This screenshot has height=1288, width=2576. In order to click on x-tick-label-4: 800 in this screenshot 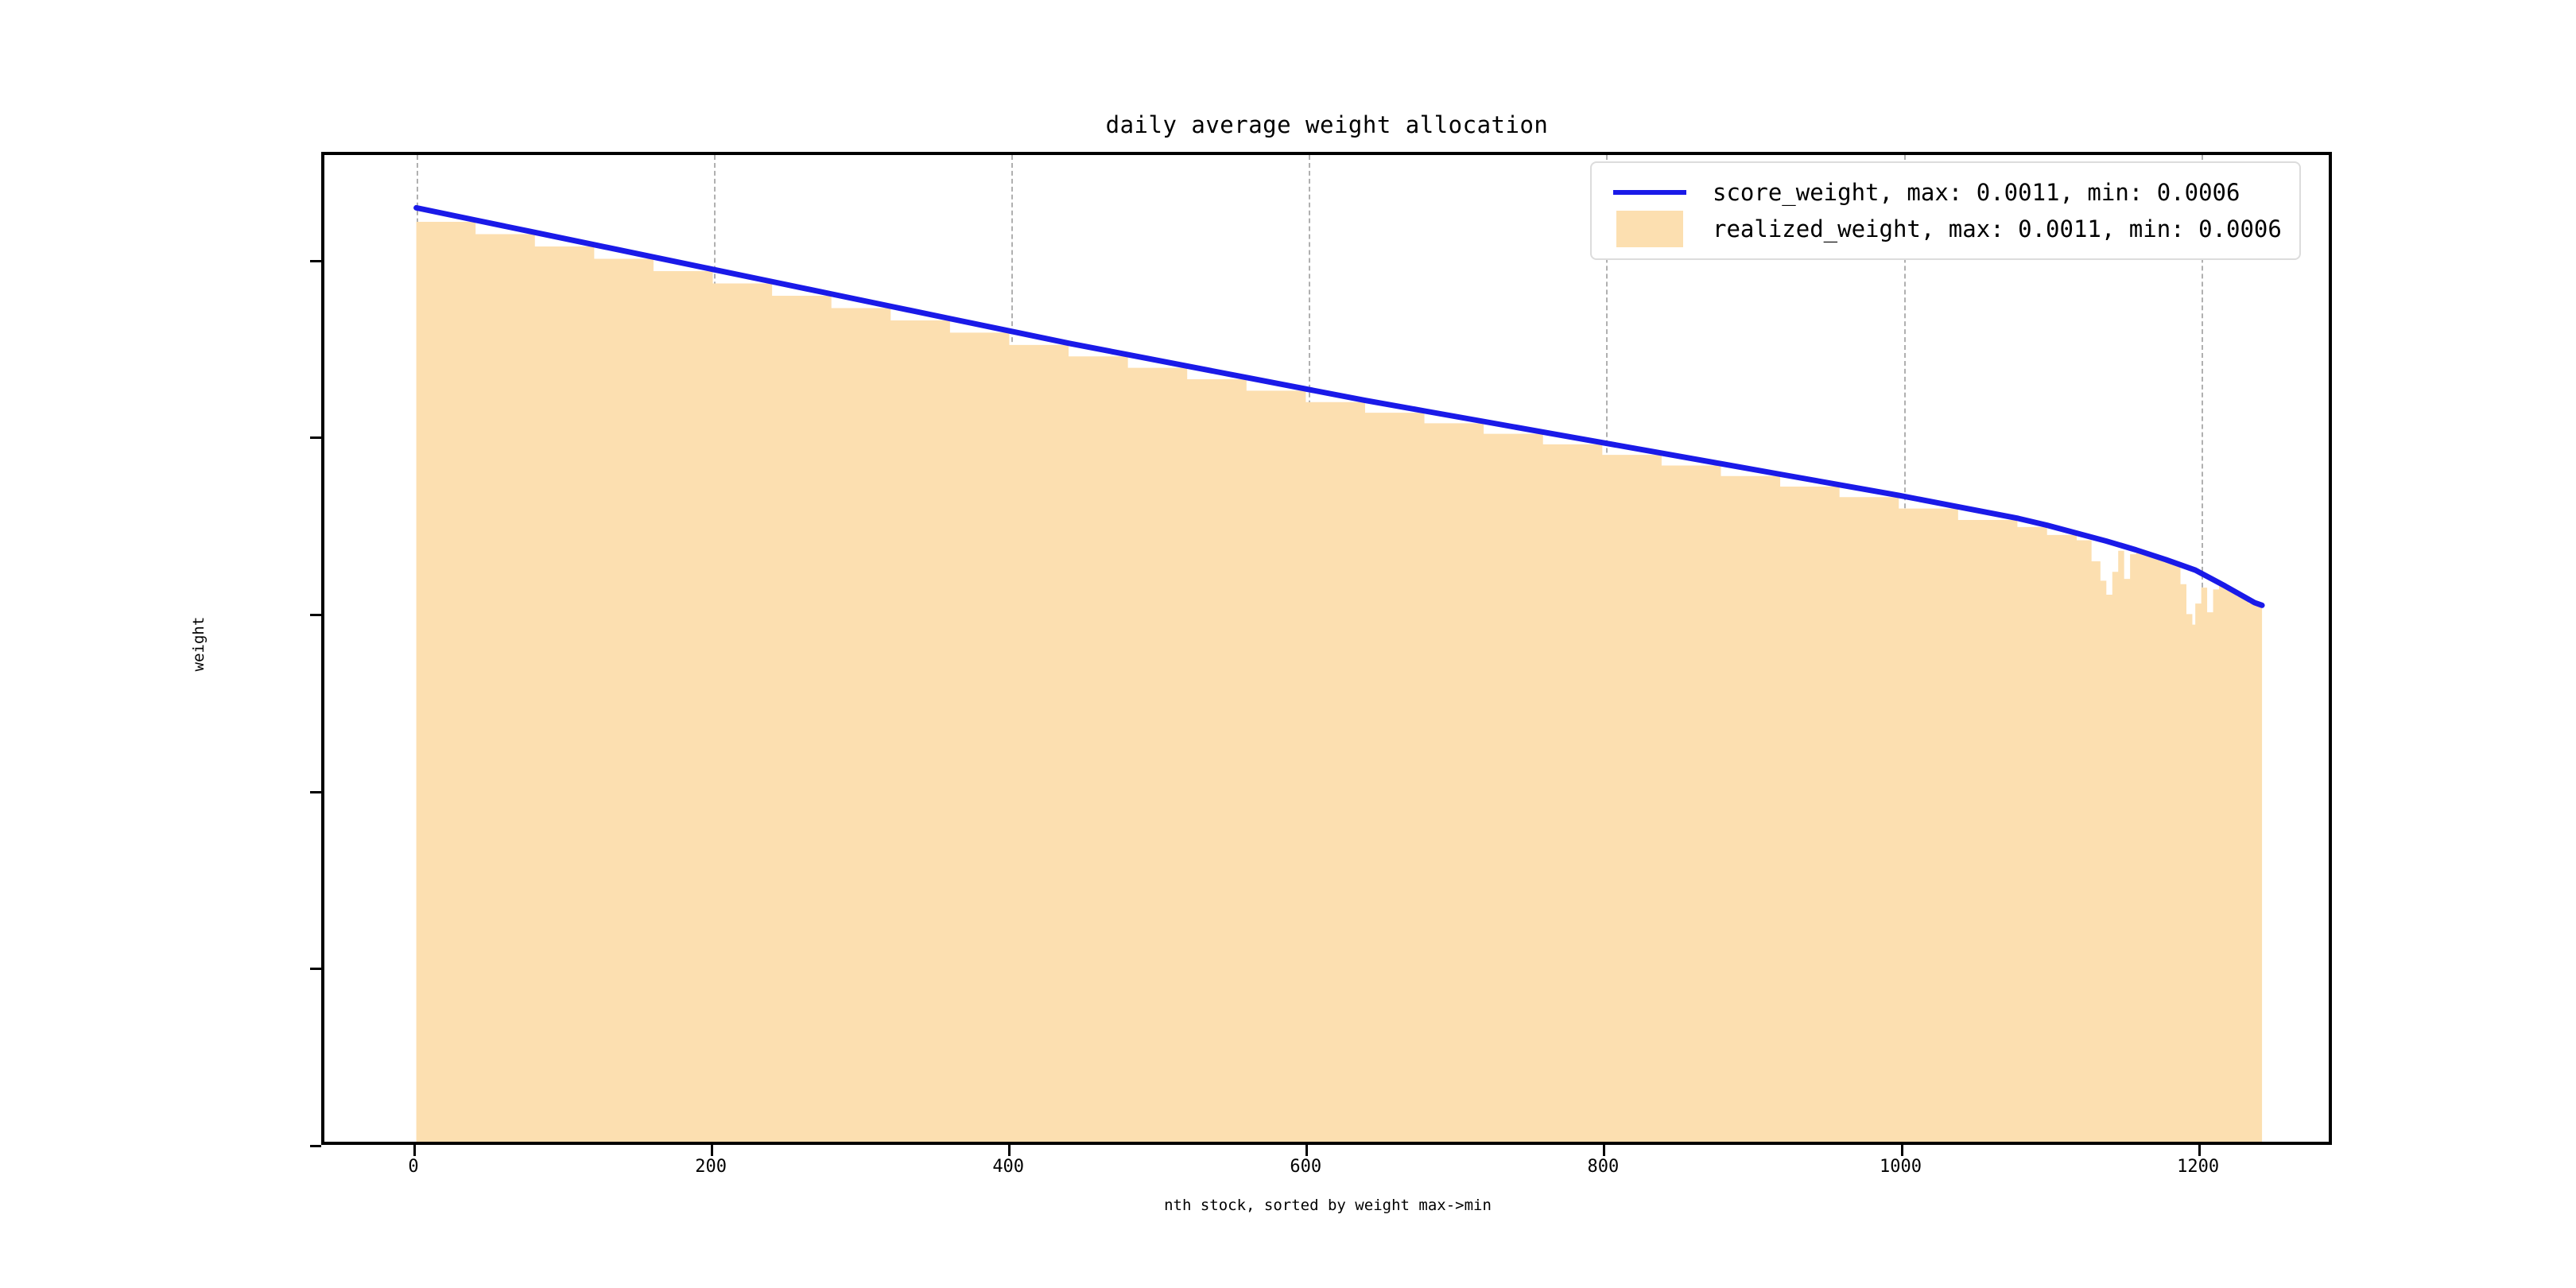, I will do `click(1604, 1167)`.